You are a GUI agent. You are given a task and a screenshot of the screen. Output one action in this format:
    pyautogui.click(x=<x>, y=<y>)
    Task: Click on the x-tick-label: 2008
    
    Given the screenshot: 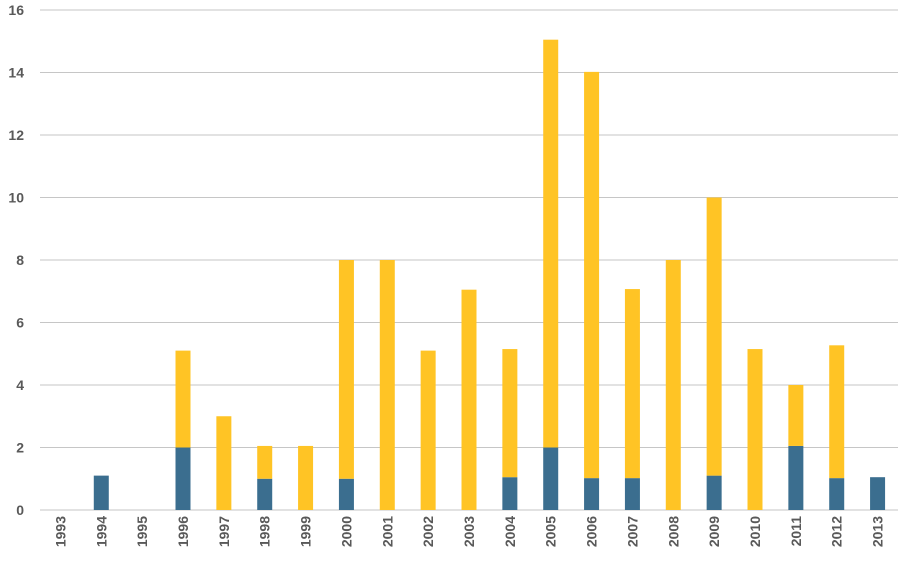 What is the action you would take?
    pyautogui.click(x=673, y=531)
    